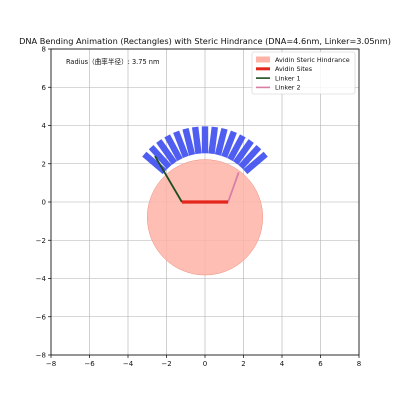 The height and width of the screenshot is (400, 400). I want to click on linker-1-line, so click(168, 179).